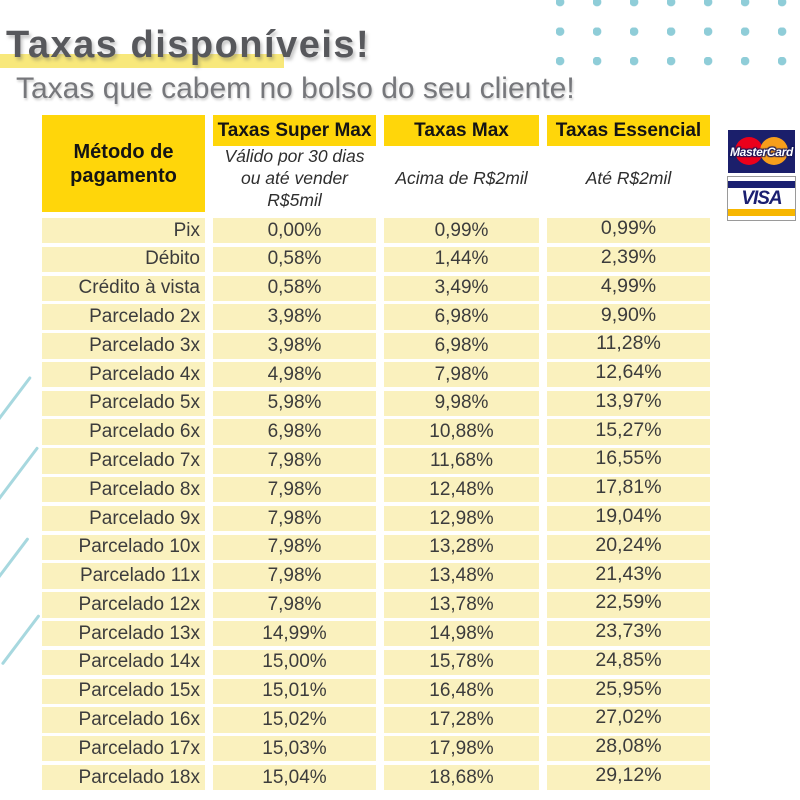 This screenshot has height=800, width=800. I want to click on row-super-max-value: 15,03%, so click(294, 749).